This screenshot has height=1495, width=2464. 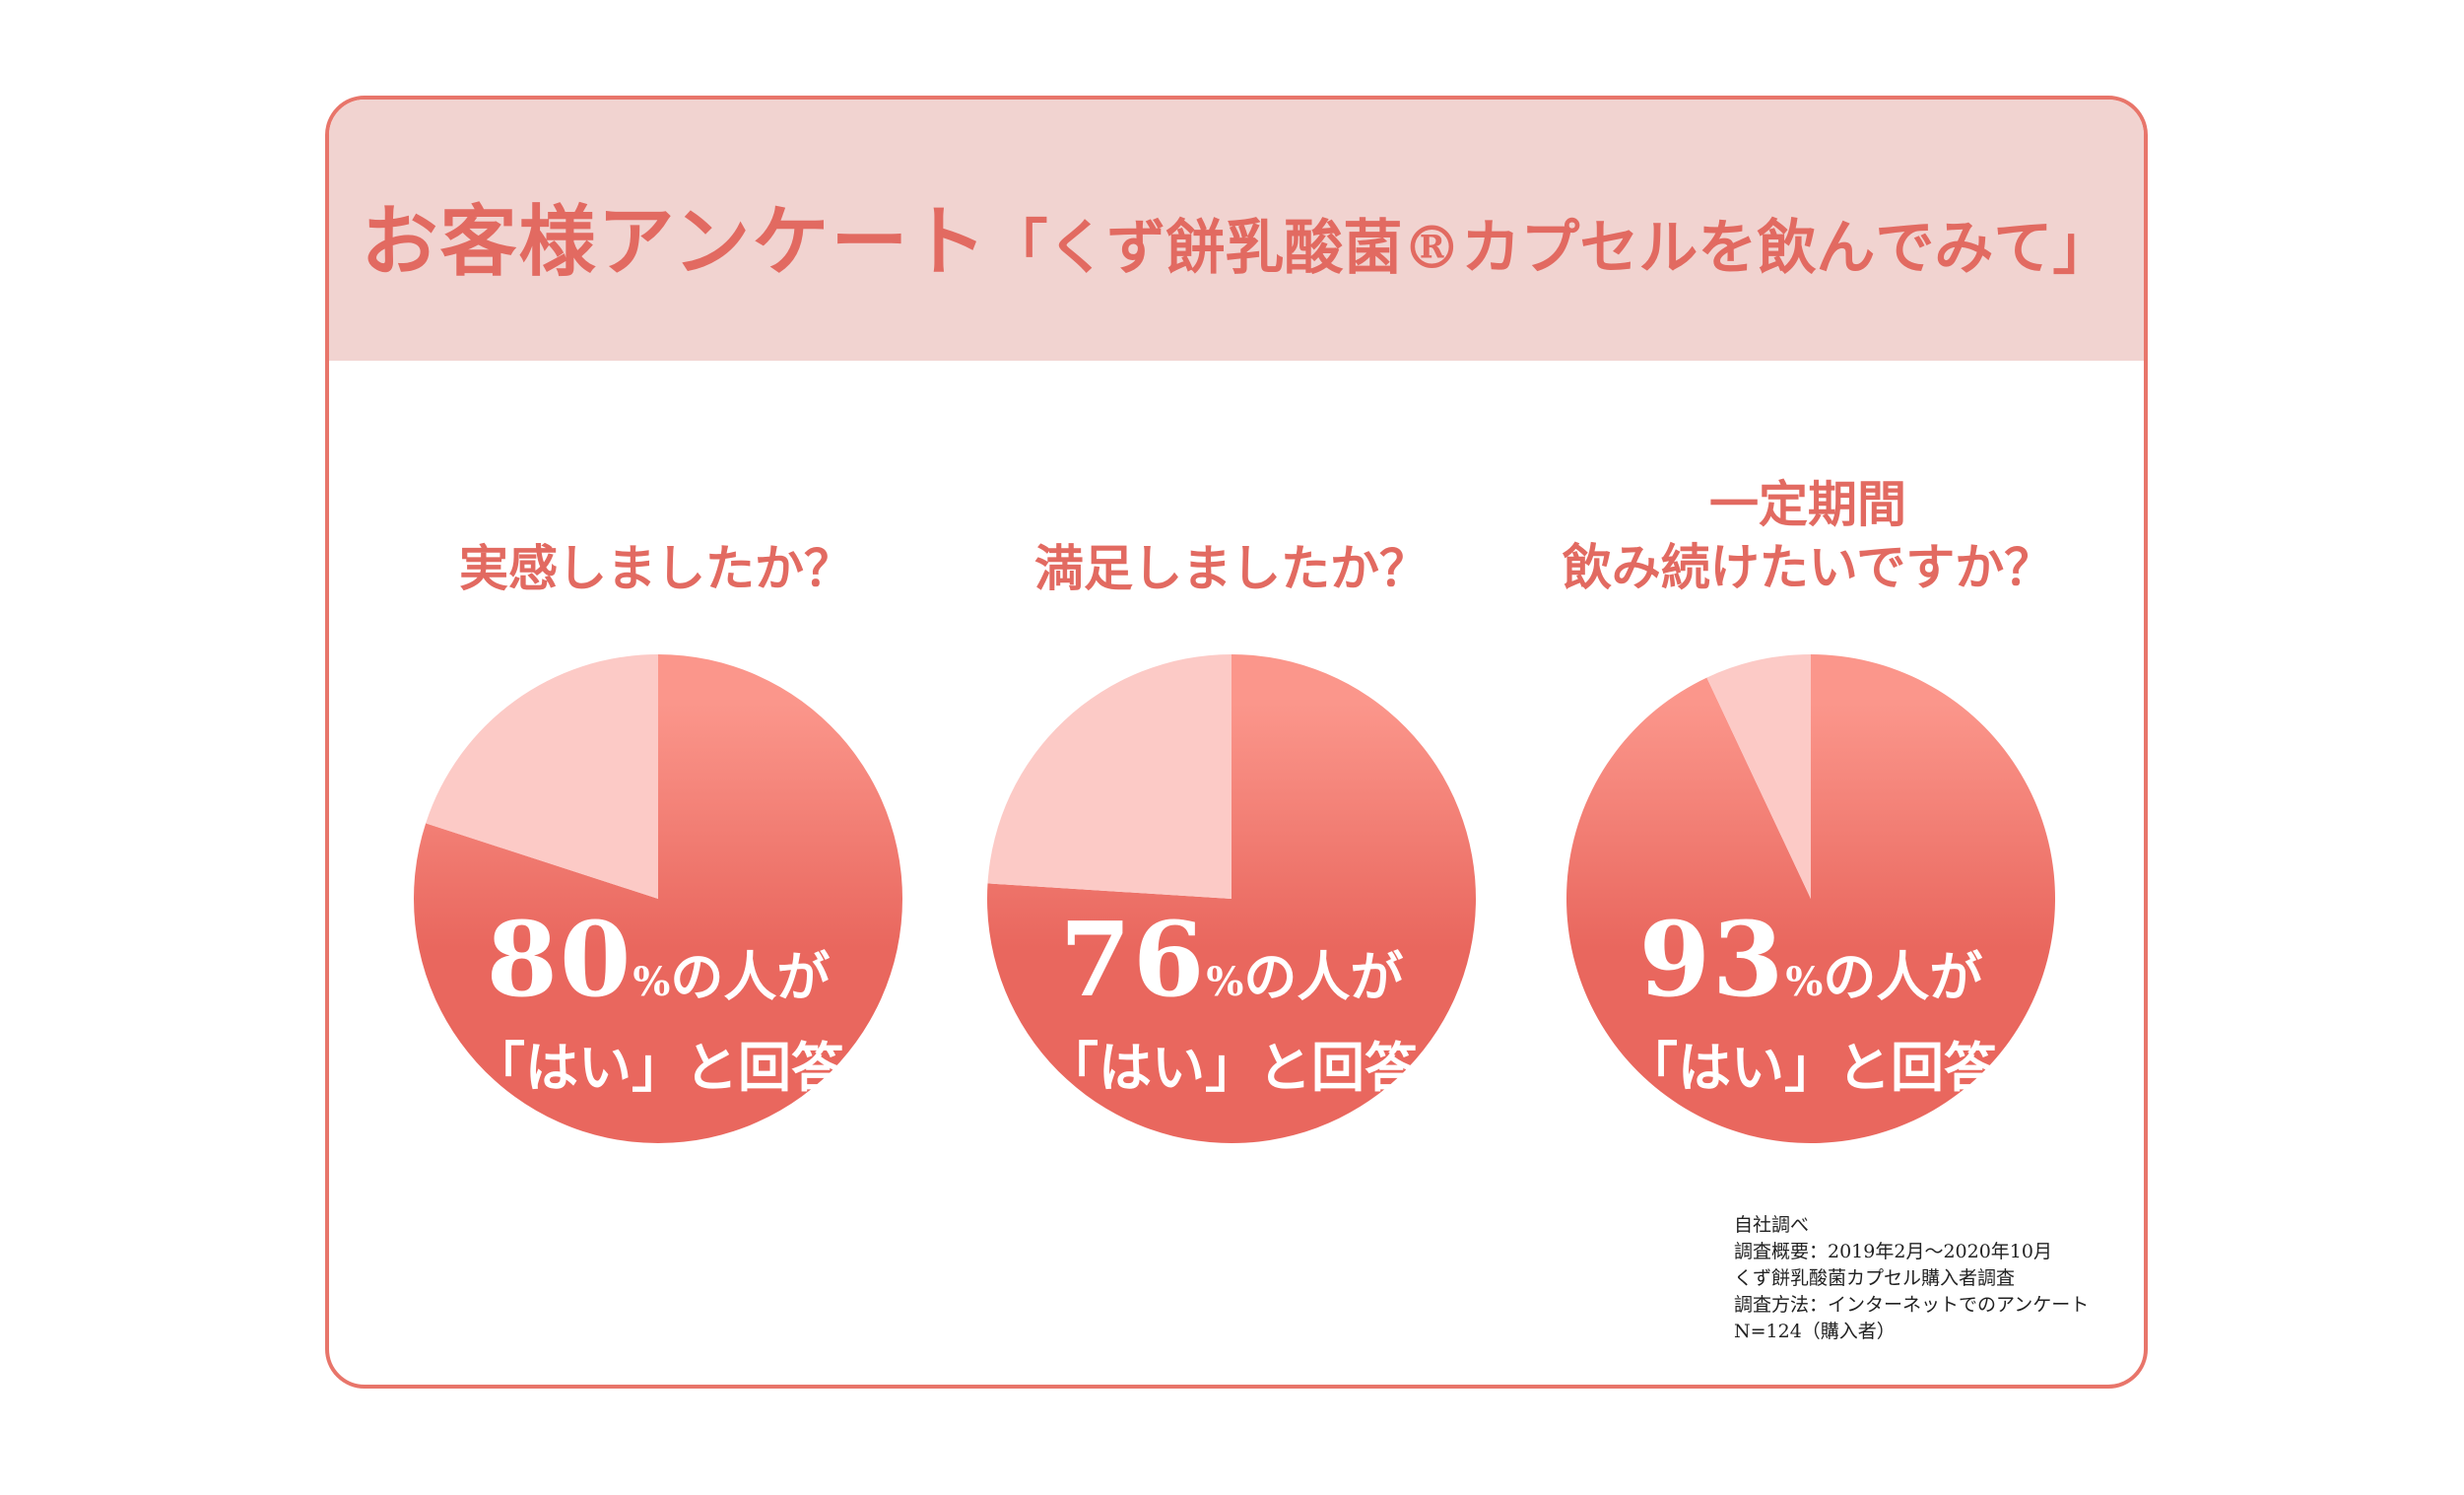 What do you see at coordinates (1811, 1067) in the screenshot?
I see `pie-3-answer: 「はい」と回答` at bounding box center [1811, 1067].